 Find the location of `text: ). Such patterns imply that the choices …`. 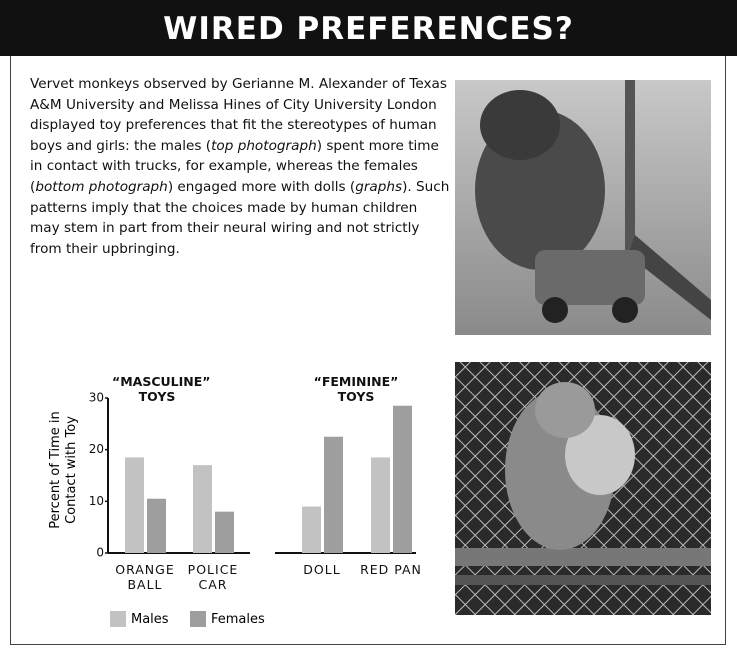

text: ). Such patterns imply that the choices … is located at coordinates (240, 217).